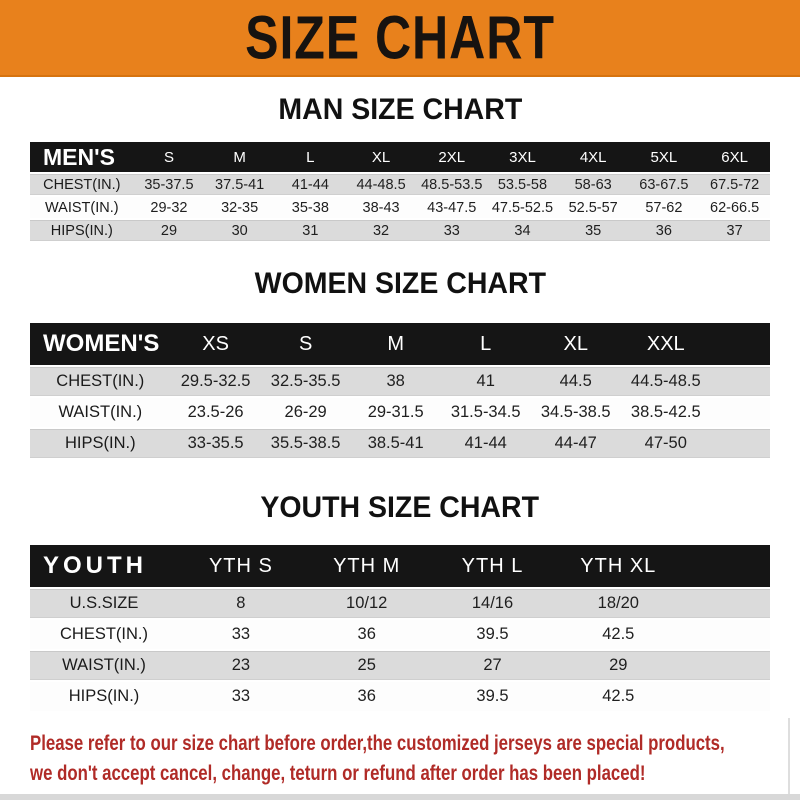 The width and height of the screenshot is (800, 800). I want to click on size-column-header: 3XL, so click(522, 157).